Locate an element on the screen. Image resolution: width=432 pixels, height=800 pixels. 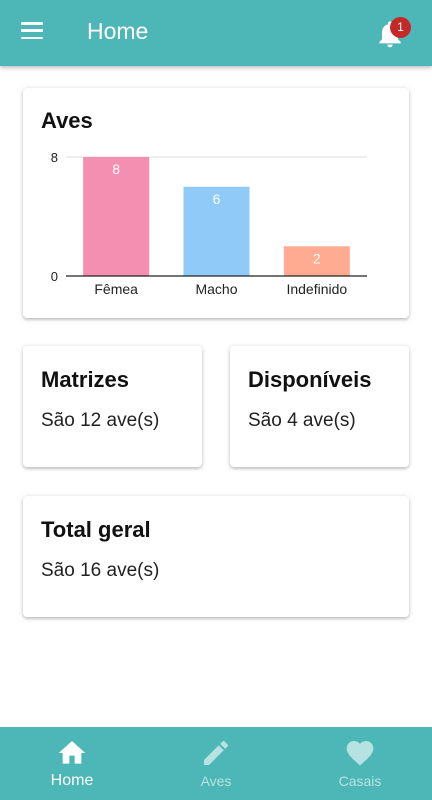
matrizes-count: São 12 ave(s) is located at coordinates (100, 420).